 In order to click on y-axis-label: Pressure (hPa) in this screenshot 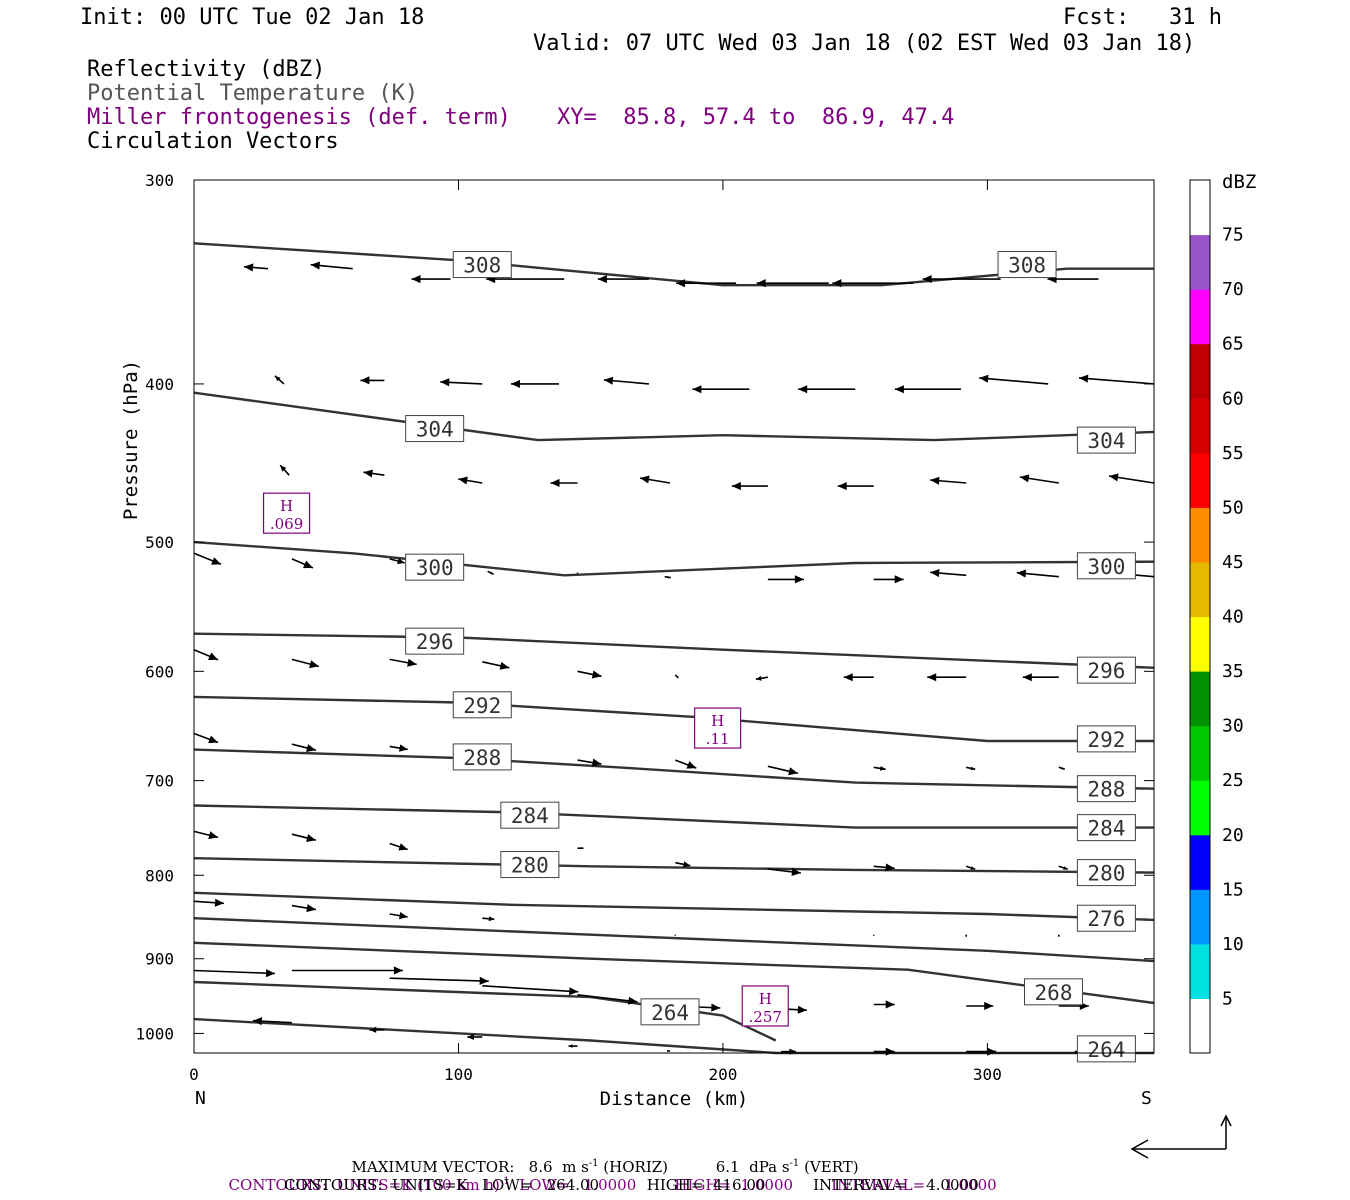, I will do `click(131, 440)`.